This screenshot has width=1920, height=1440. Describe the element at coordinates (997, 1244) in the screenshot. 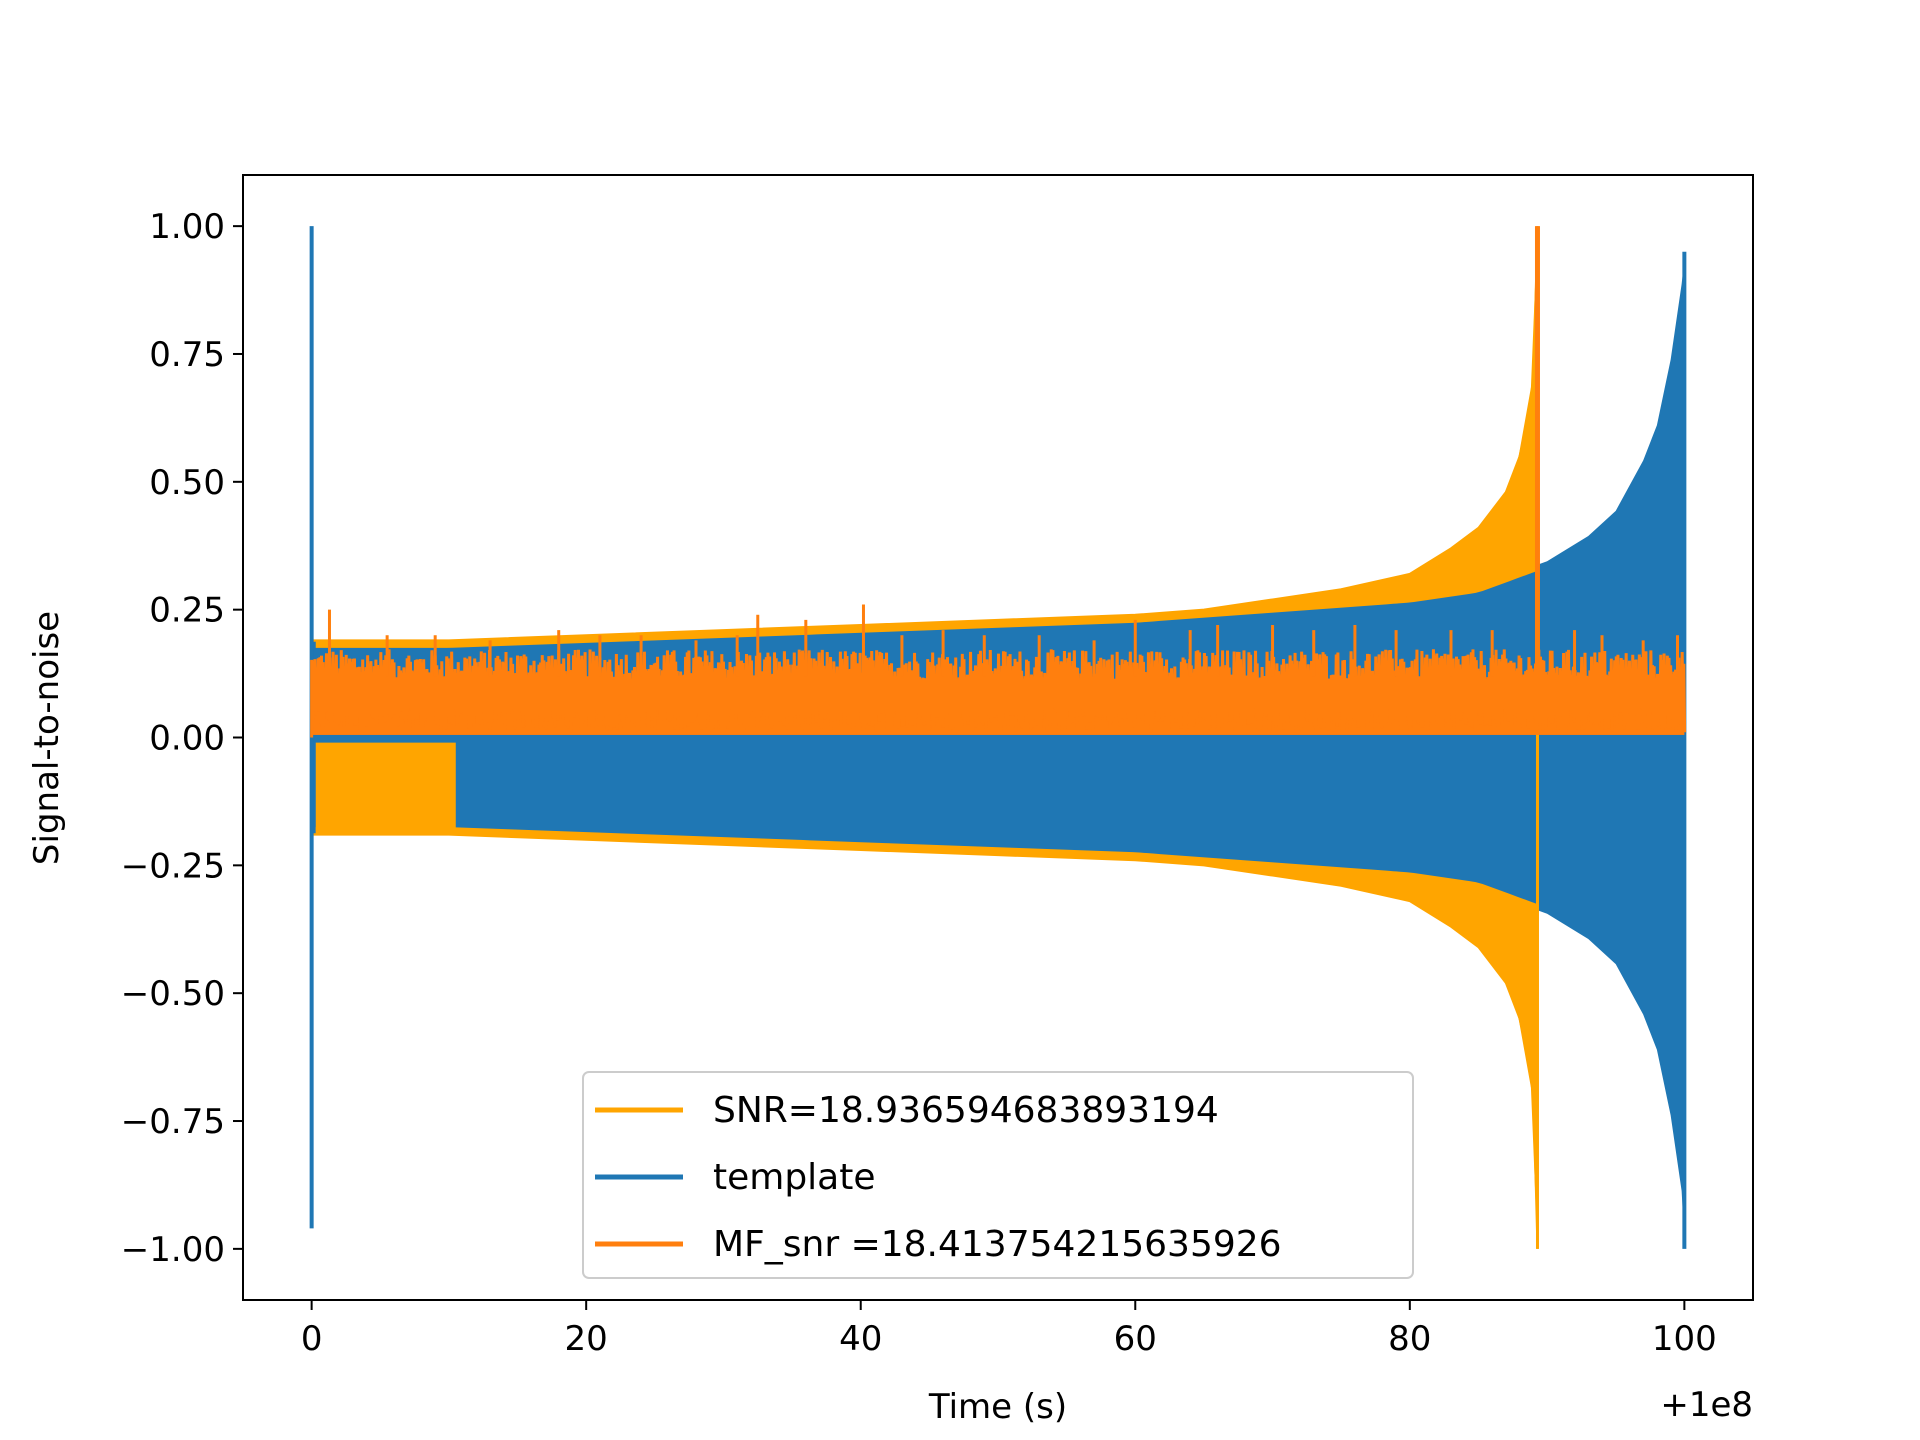

I see `legend-label: MF_snr =18.413754215635926` at that location.